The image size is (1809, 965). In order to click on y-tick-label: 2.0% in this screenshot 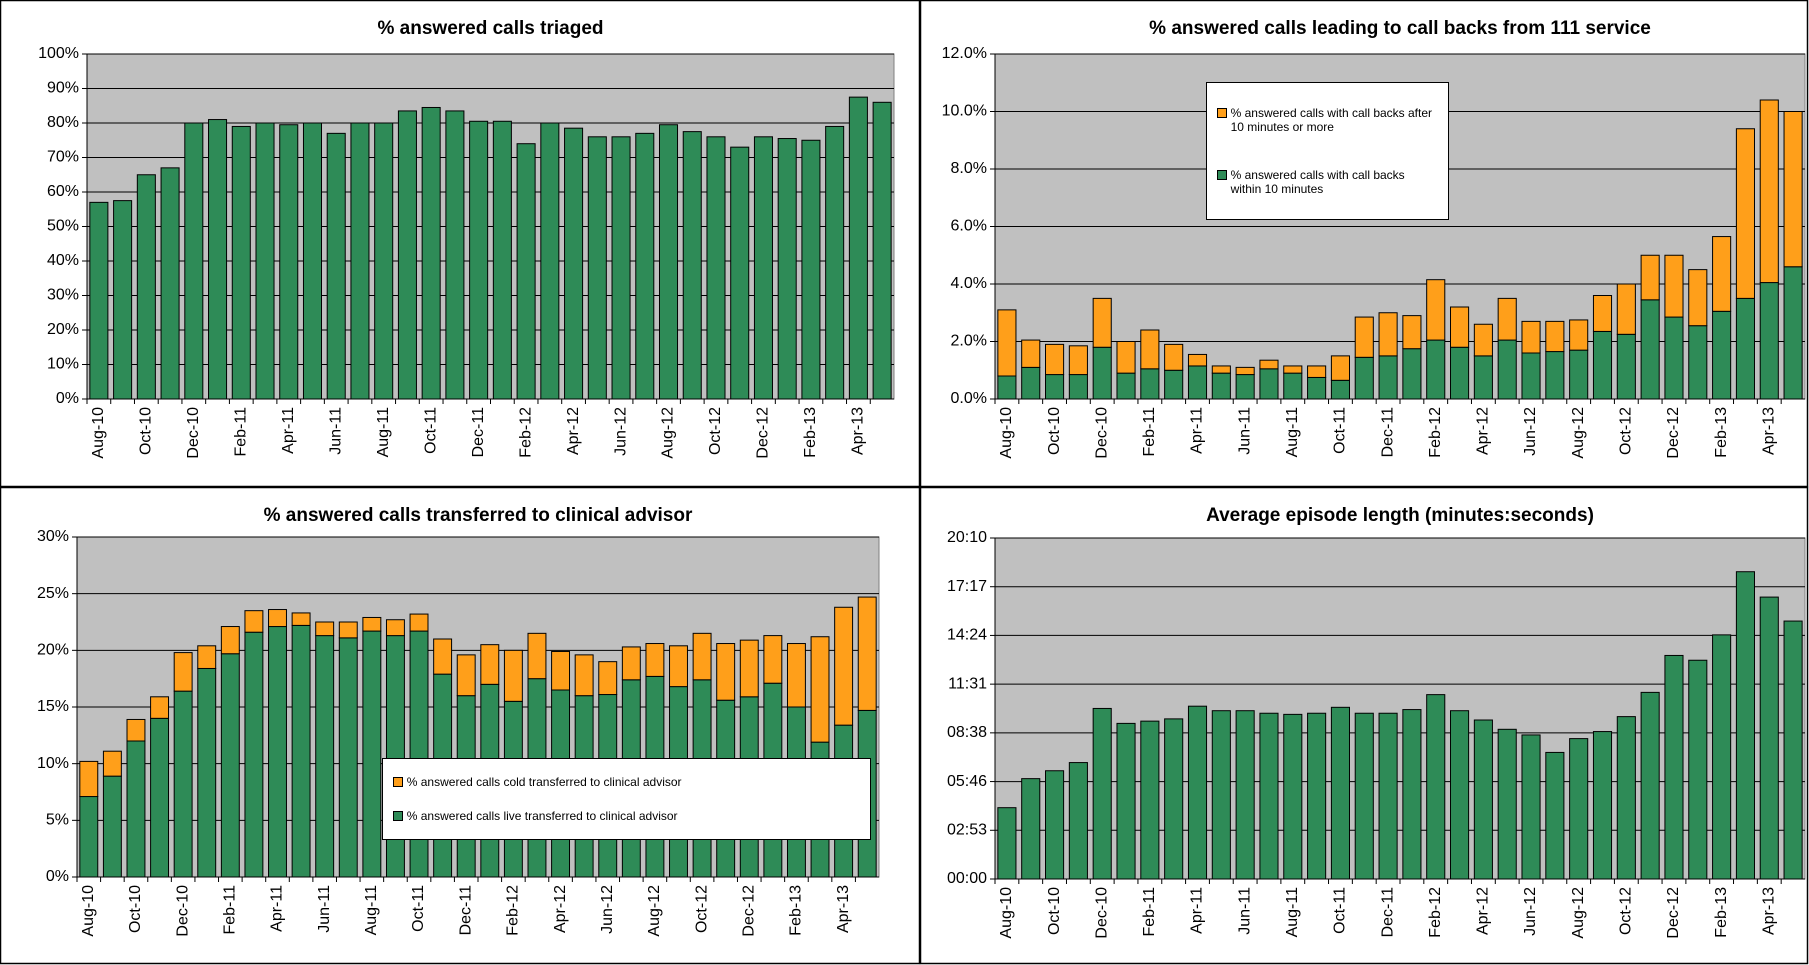, I will do `click(969, 341)`.